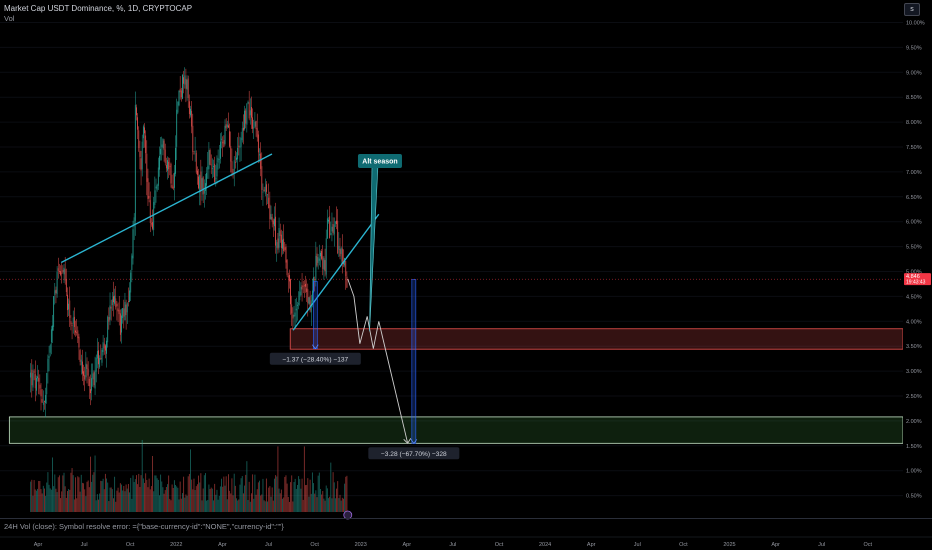  I want to click on y-tick-label: 1.50%, so click(914, 447).